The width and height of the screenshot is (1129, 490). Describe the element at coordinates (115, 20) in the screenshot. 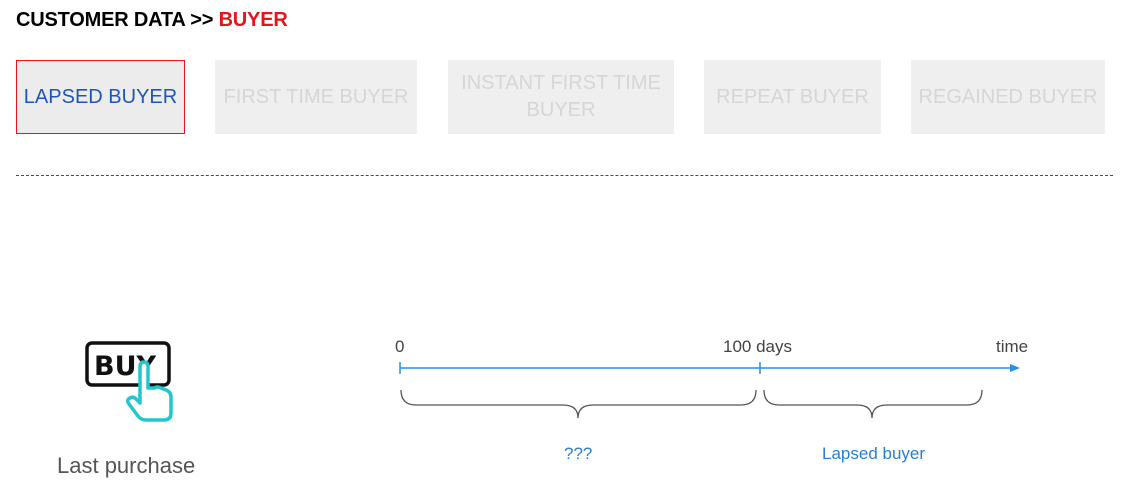

I see `breadcrumb-prefix: CUSTOMER DATA >>` at that location.